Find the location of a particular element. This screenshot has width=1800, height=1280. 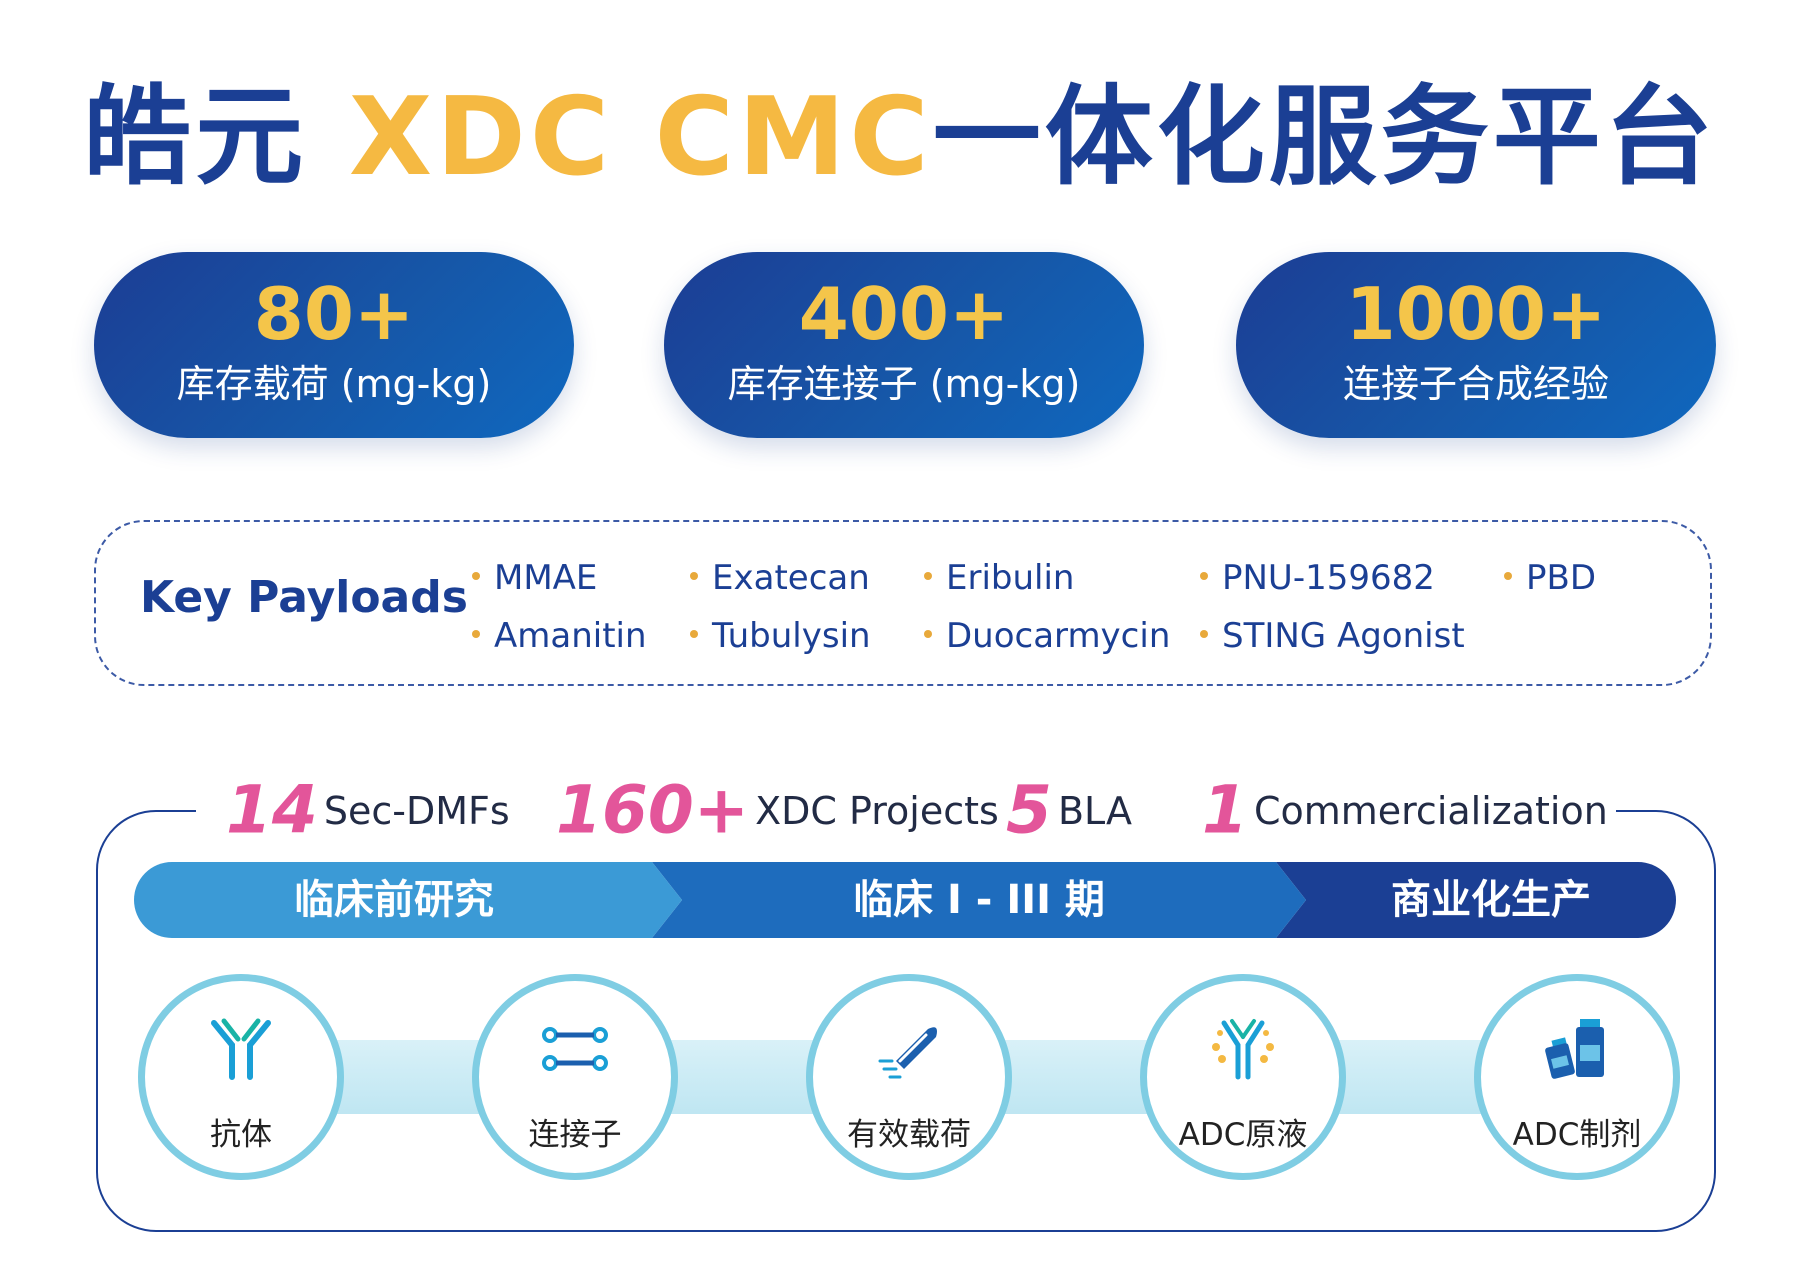

page-title: 皓元 XDC CMC一体化服务平台 is located at coordinates (900, 128).